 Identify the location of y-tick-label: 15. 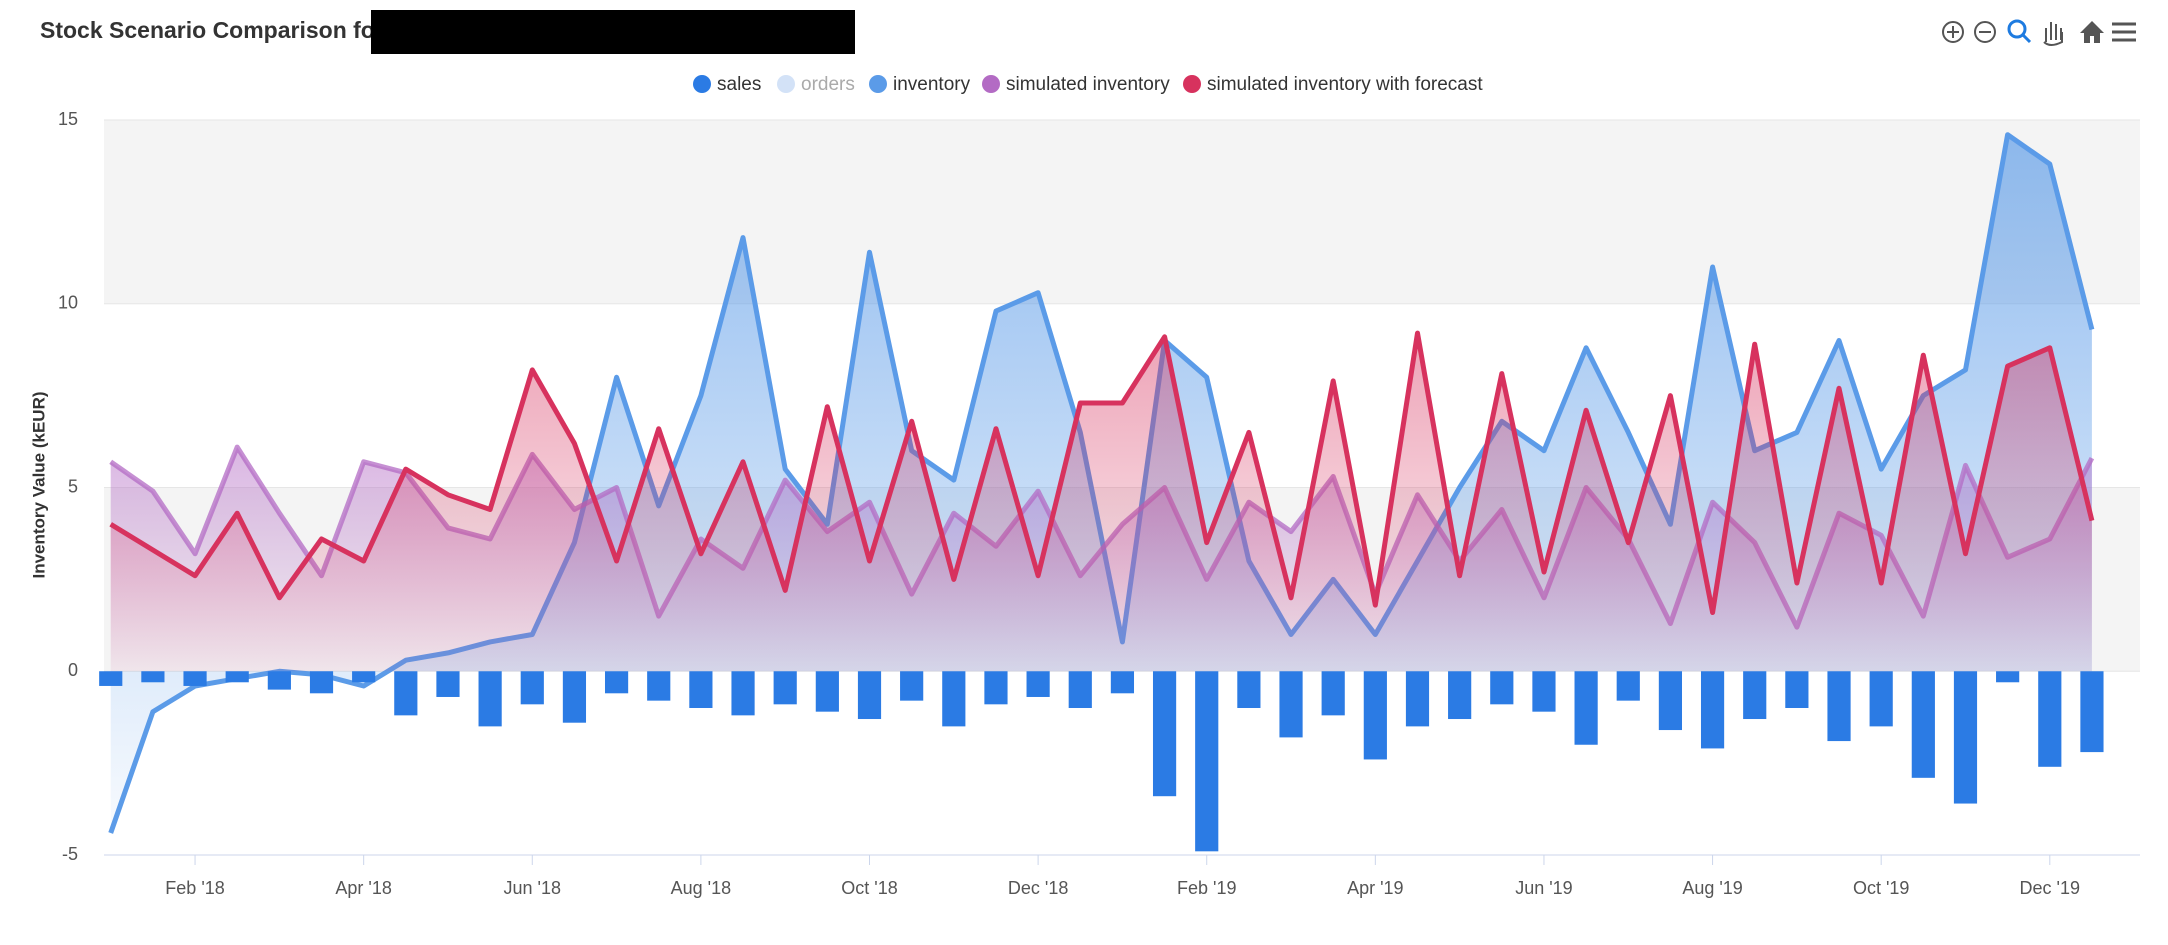
(68, 119).